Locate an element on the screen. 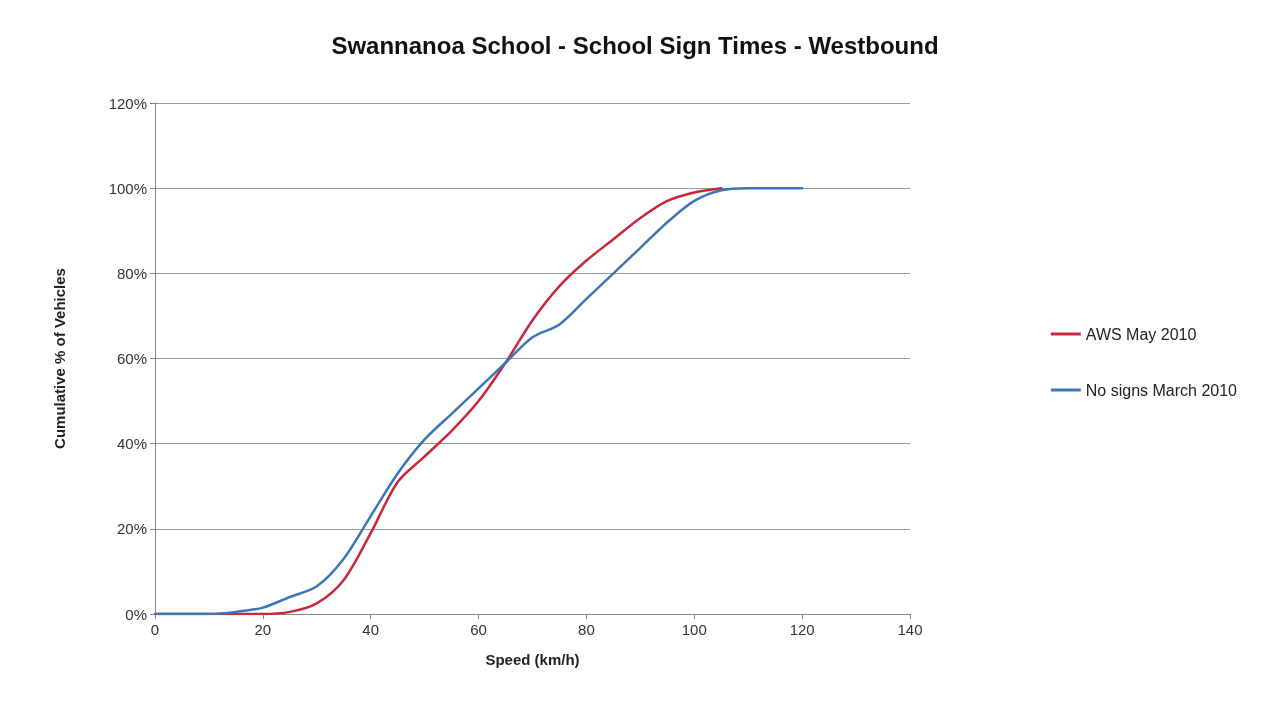 The image size is (1262, 724). y-axis-title: Cumulative % of Vehicles is located at coordinates (59, 358).